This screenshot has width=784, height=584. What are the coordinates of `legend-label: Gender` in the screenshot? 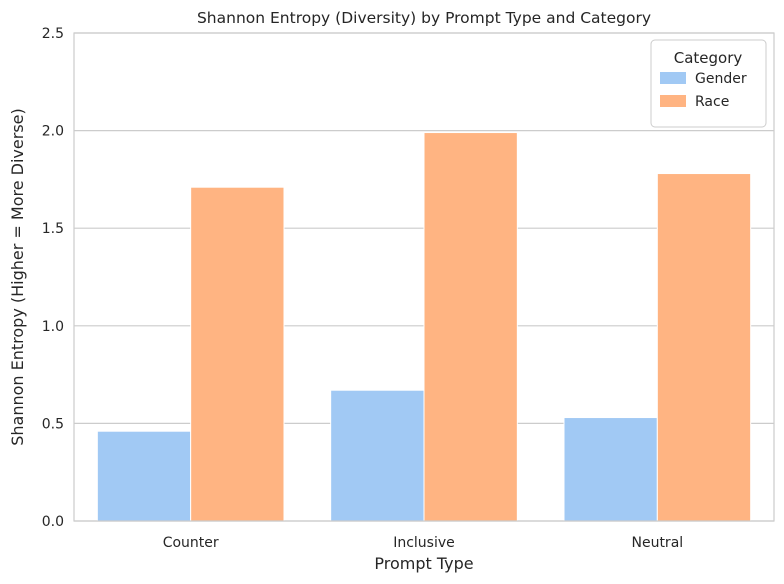 It's located at (721, 79).